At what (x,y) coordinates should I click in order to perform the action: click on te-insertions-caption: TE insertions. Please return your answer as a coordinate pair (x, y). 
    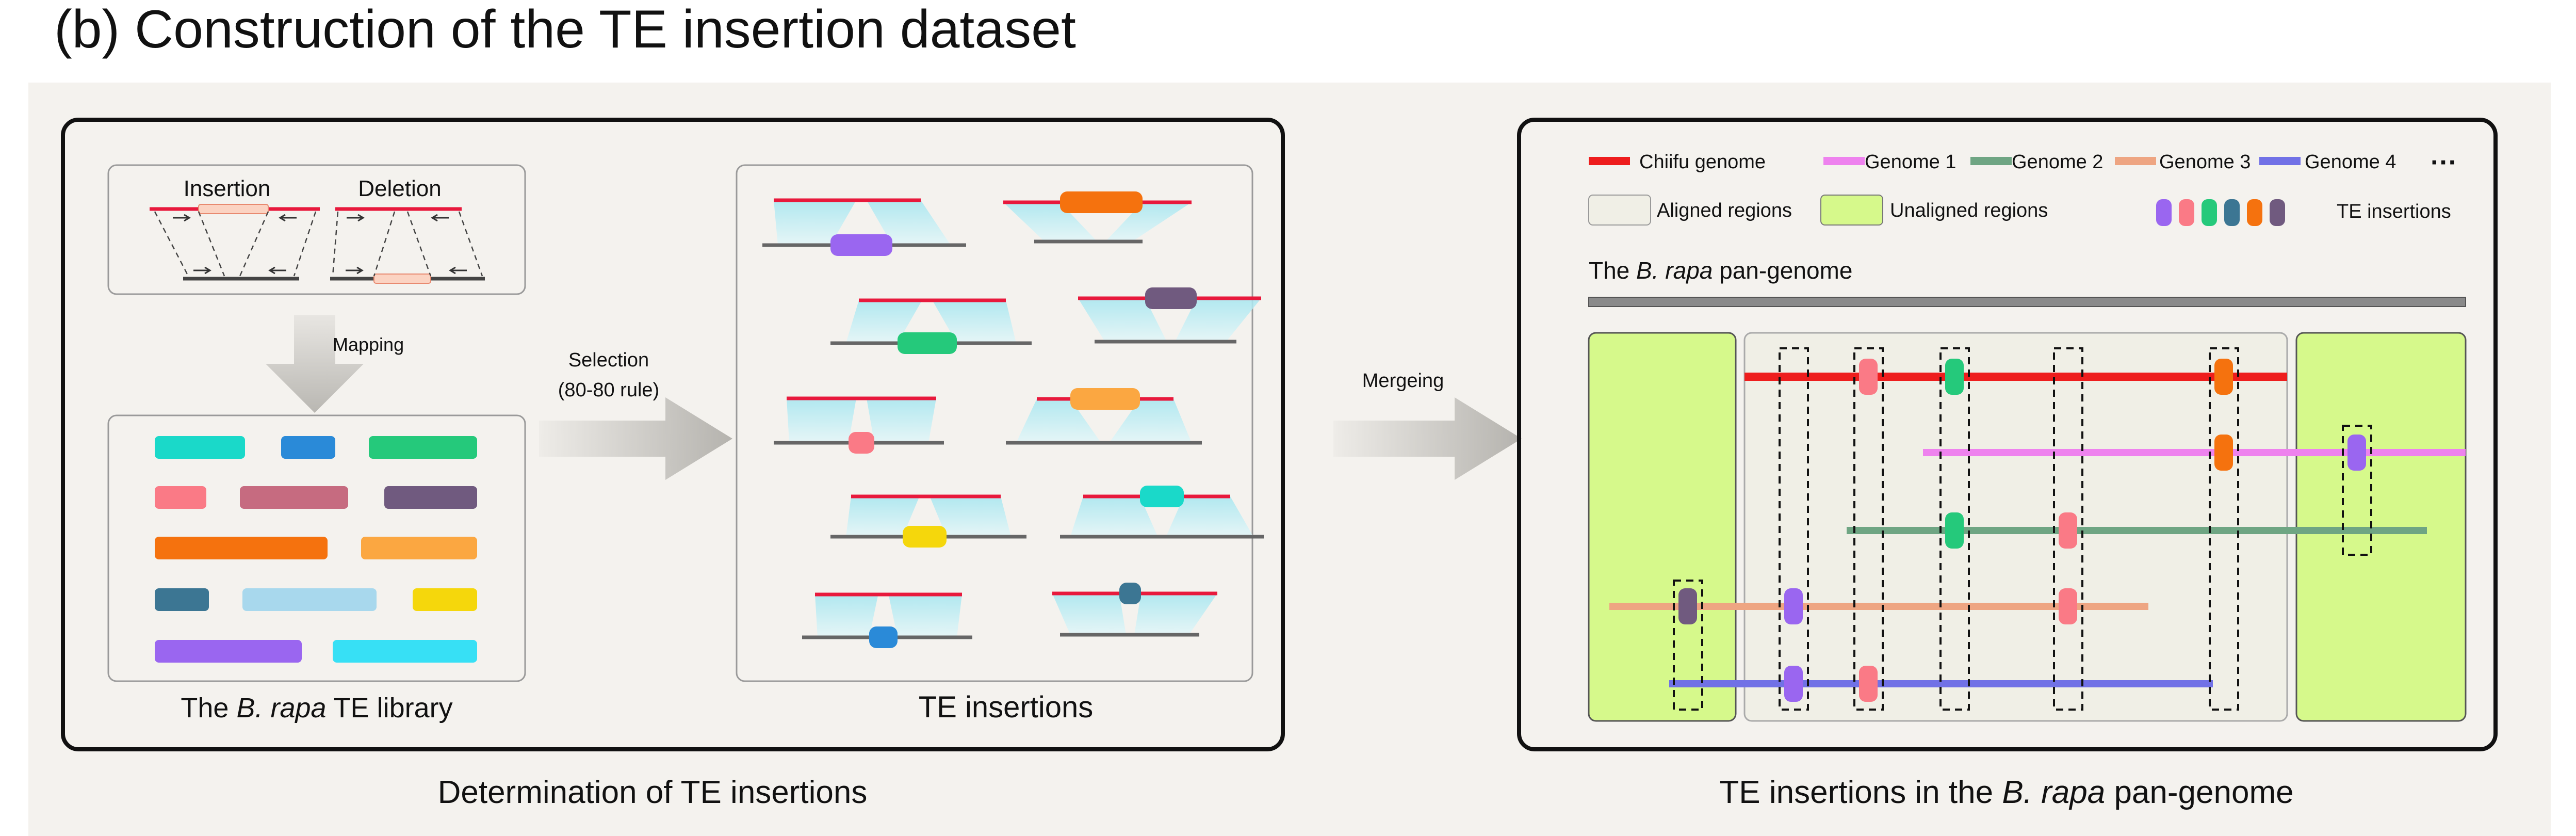
    Looking at the image, I should click on (1006, 707).